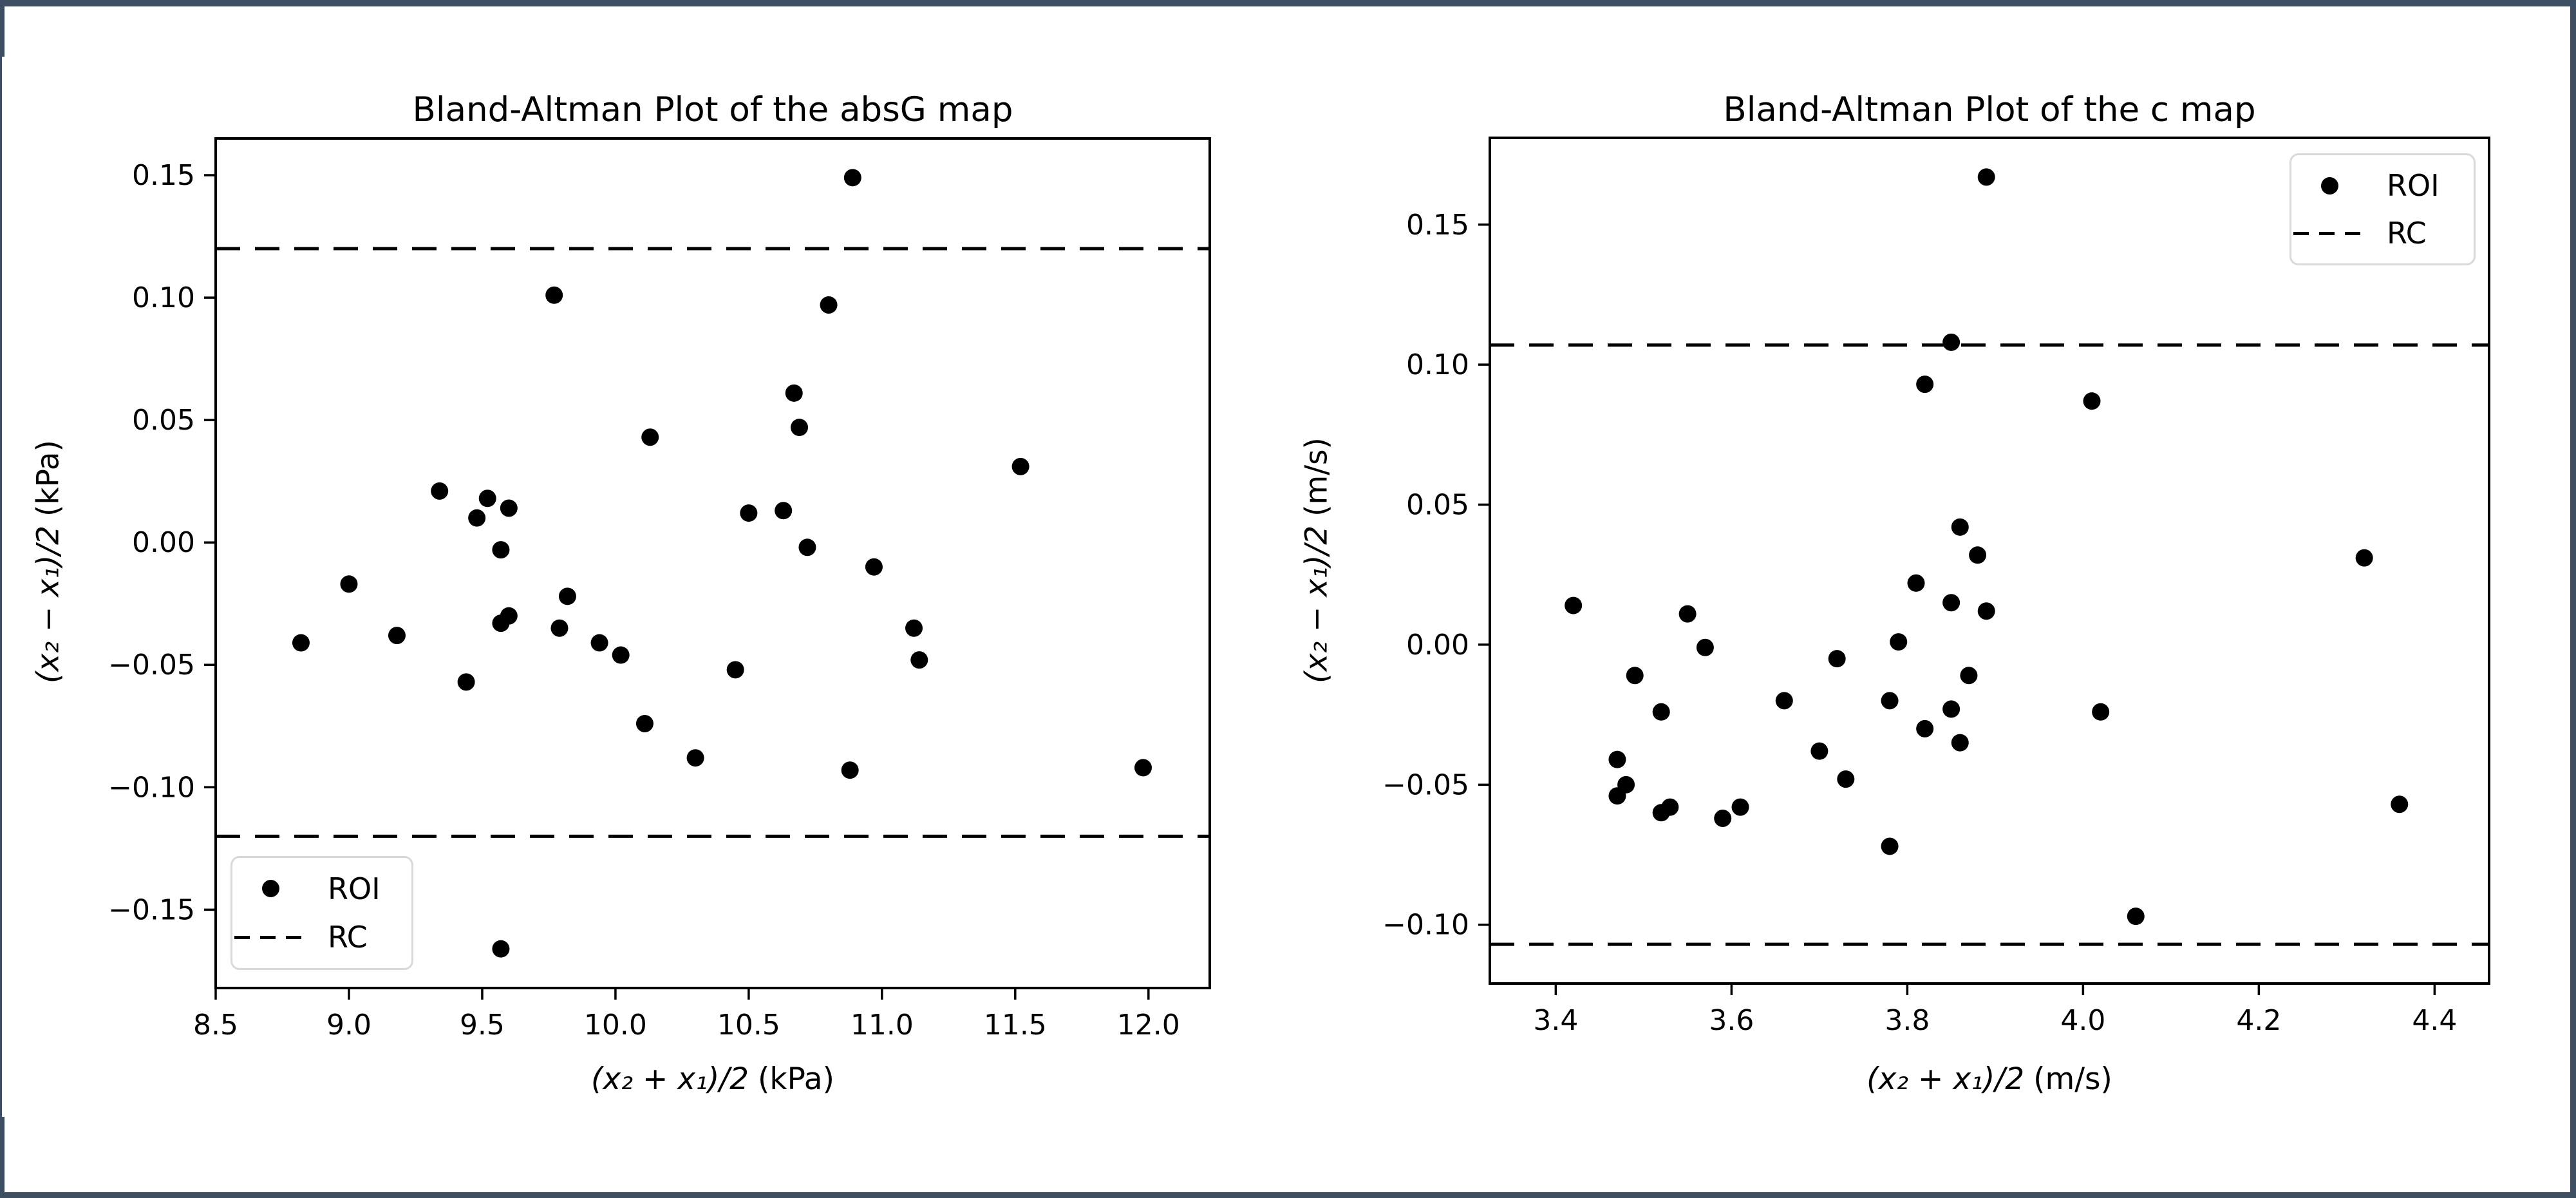 Image resolution: width=2576 pixels, height=1198 pixels. Describe the element at coordinates (1317, 477) in the screenshot. I see `y-axis-label-unit: (m/s)` at that location.